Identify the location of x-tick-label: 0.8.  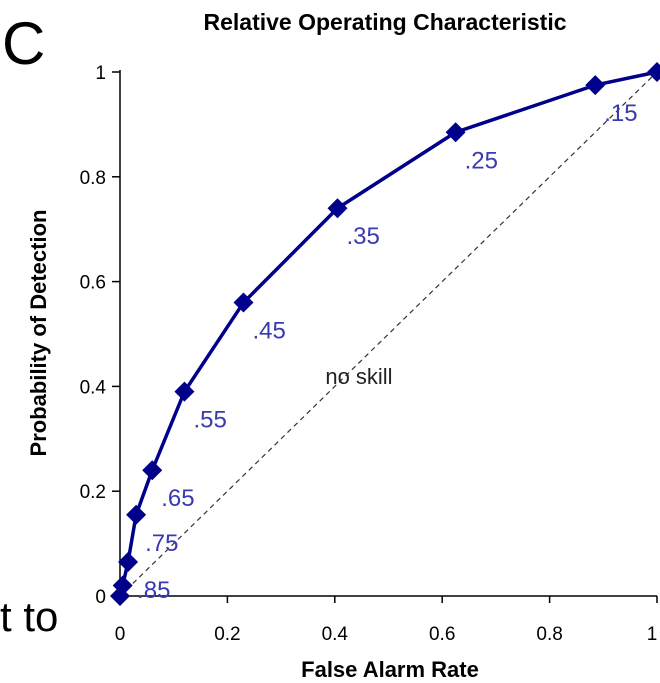
(549, 634).